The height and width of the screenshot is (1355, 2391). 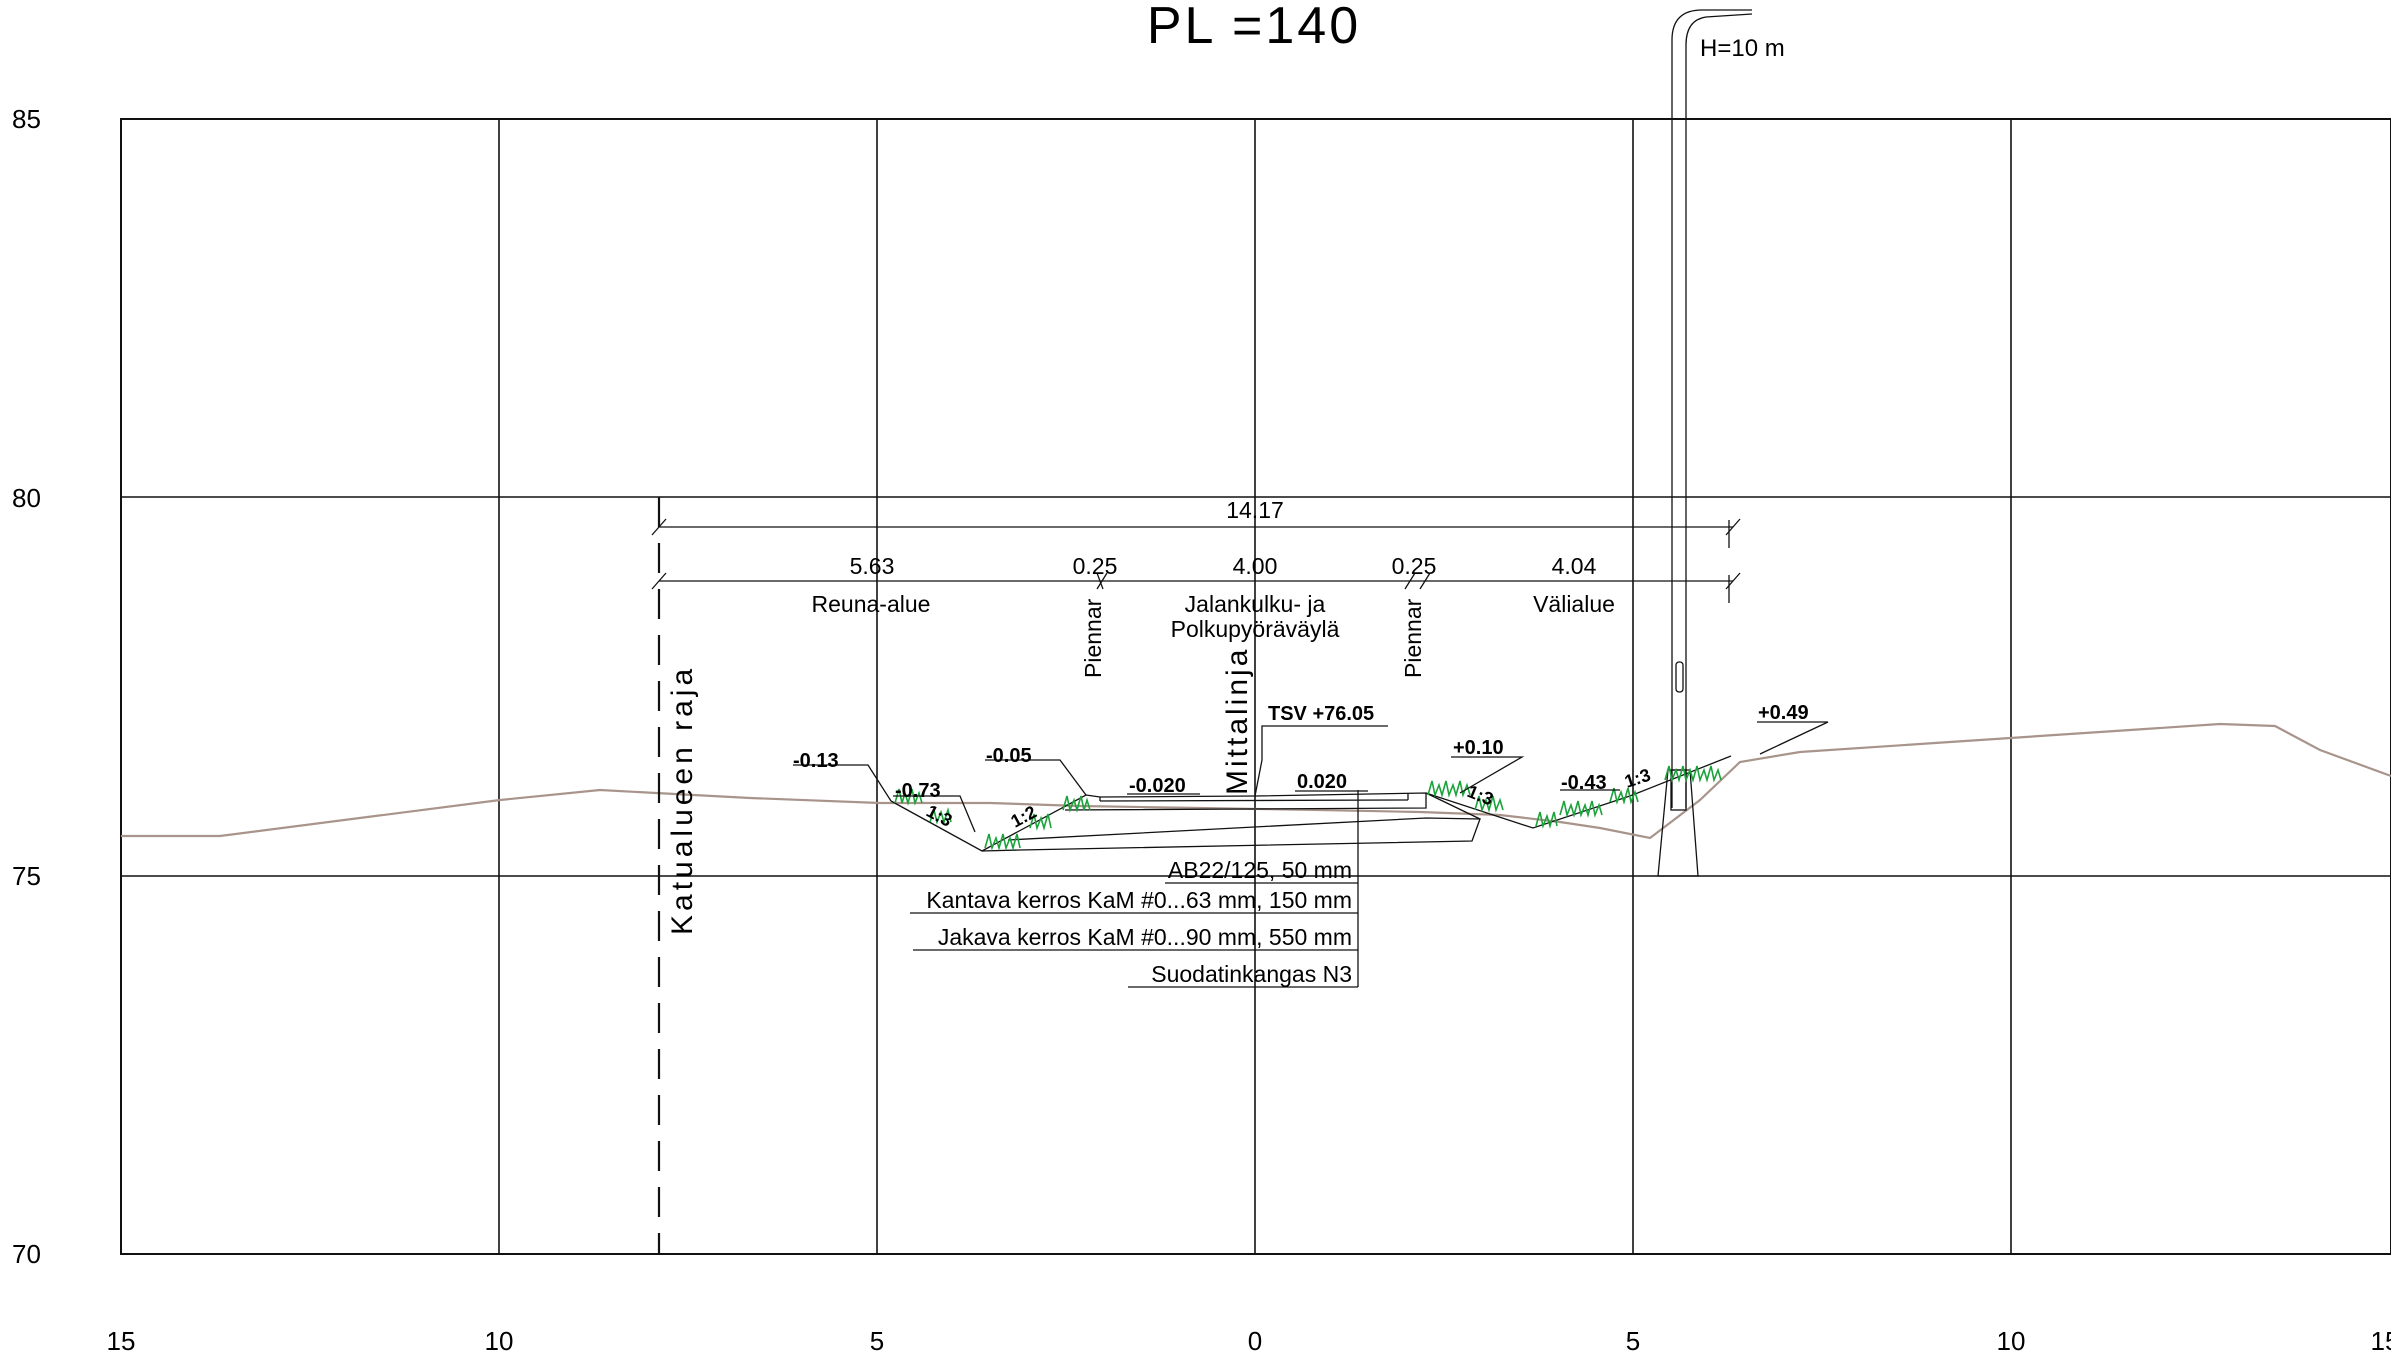 I want to click on dim-total: 14.17, so click(x=1255, y=510).